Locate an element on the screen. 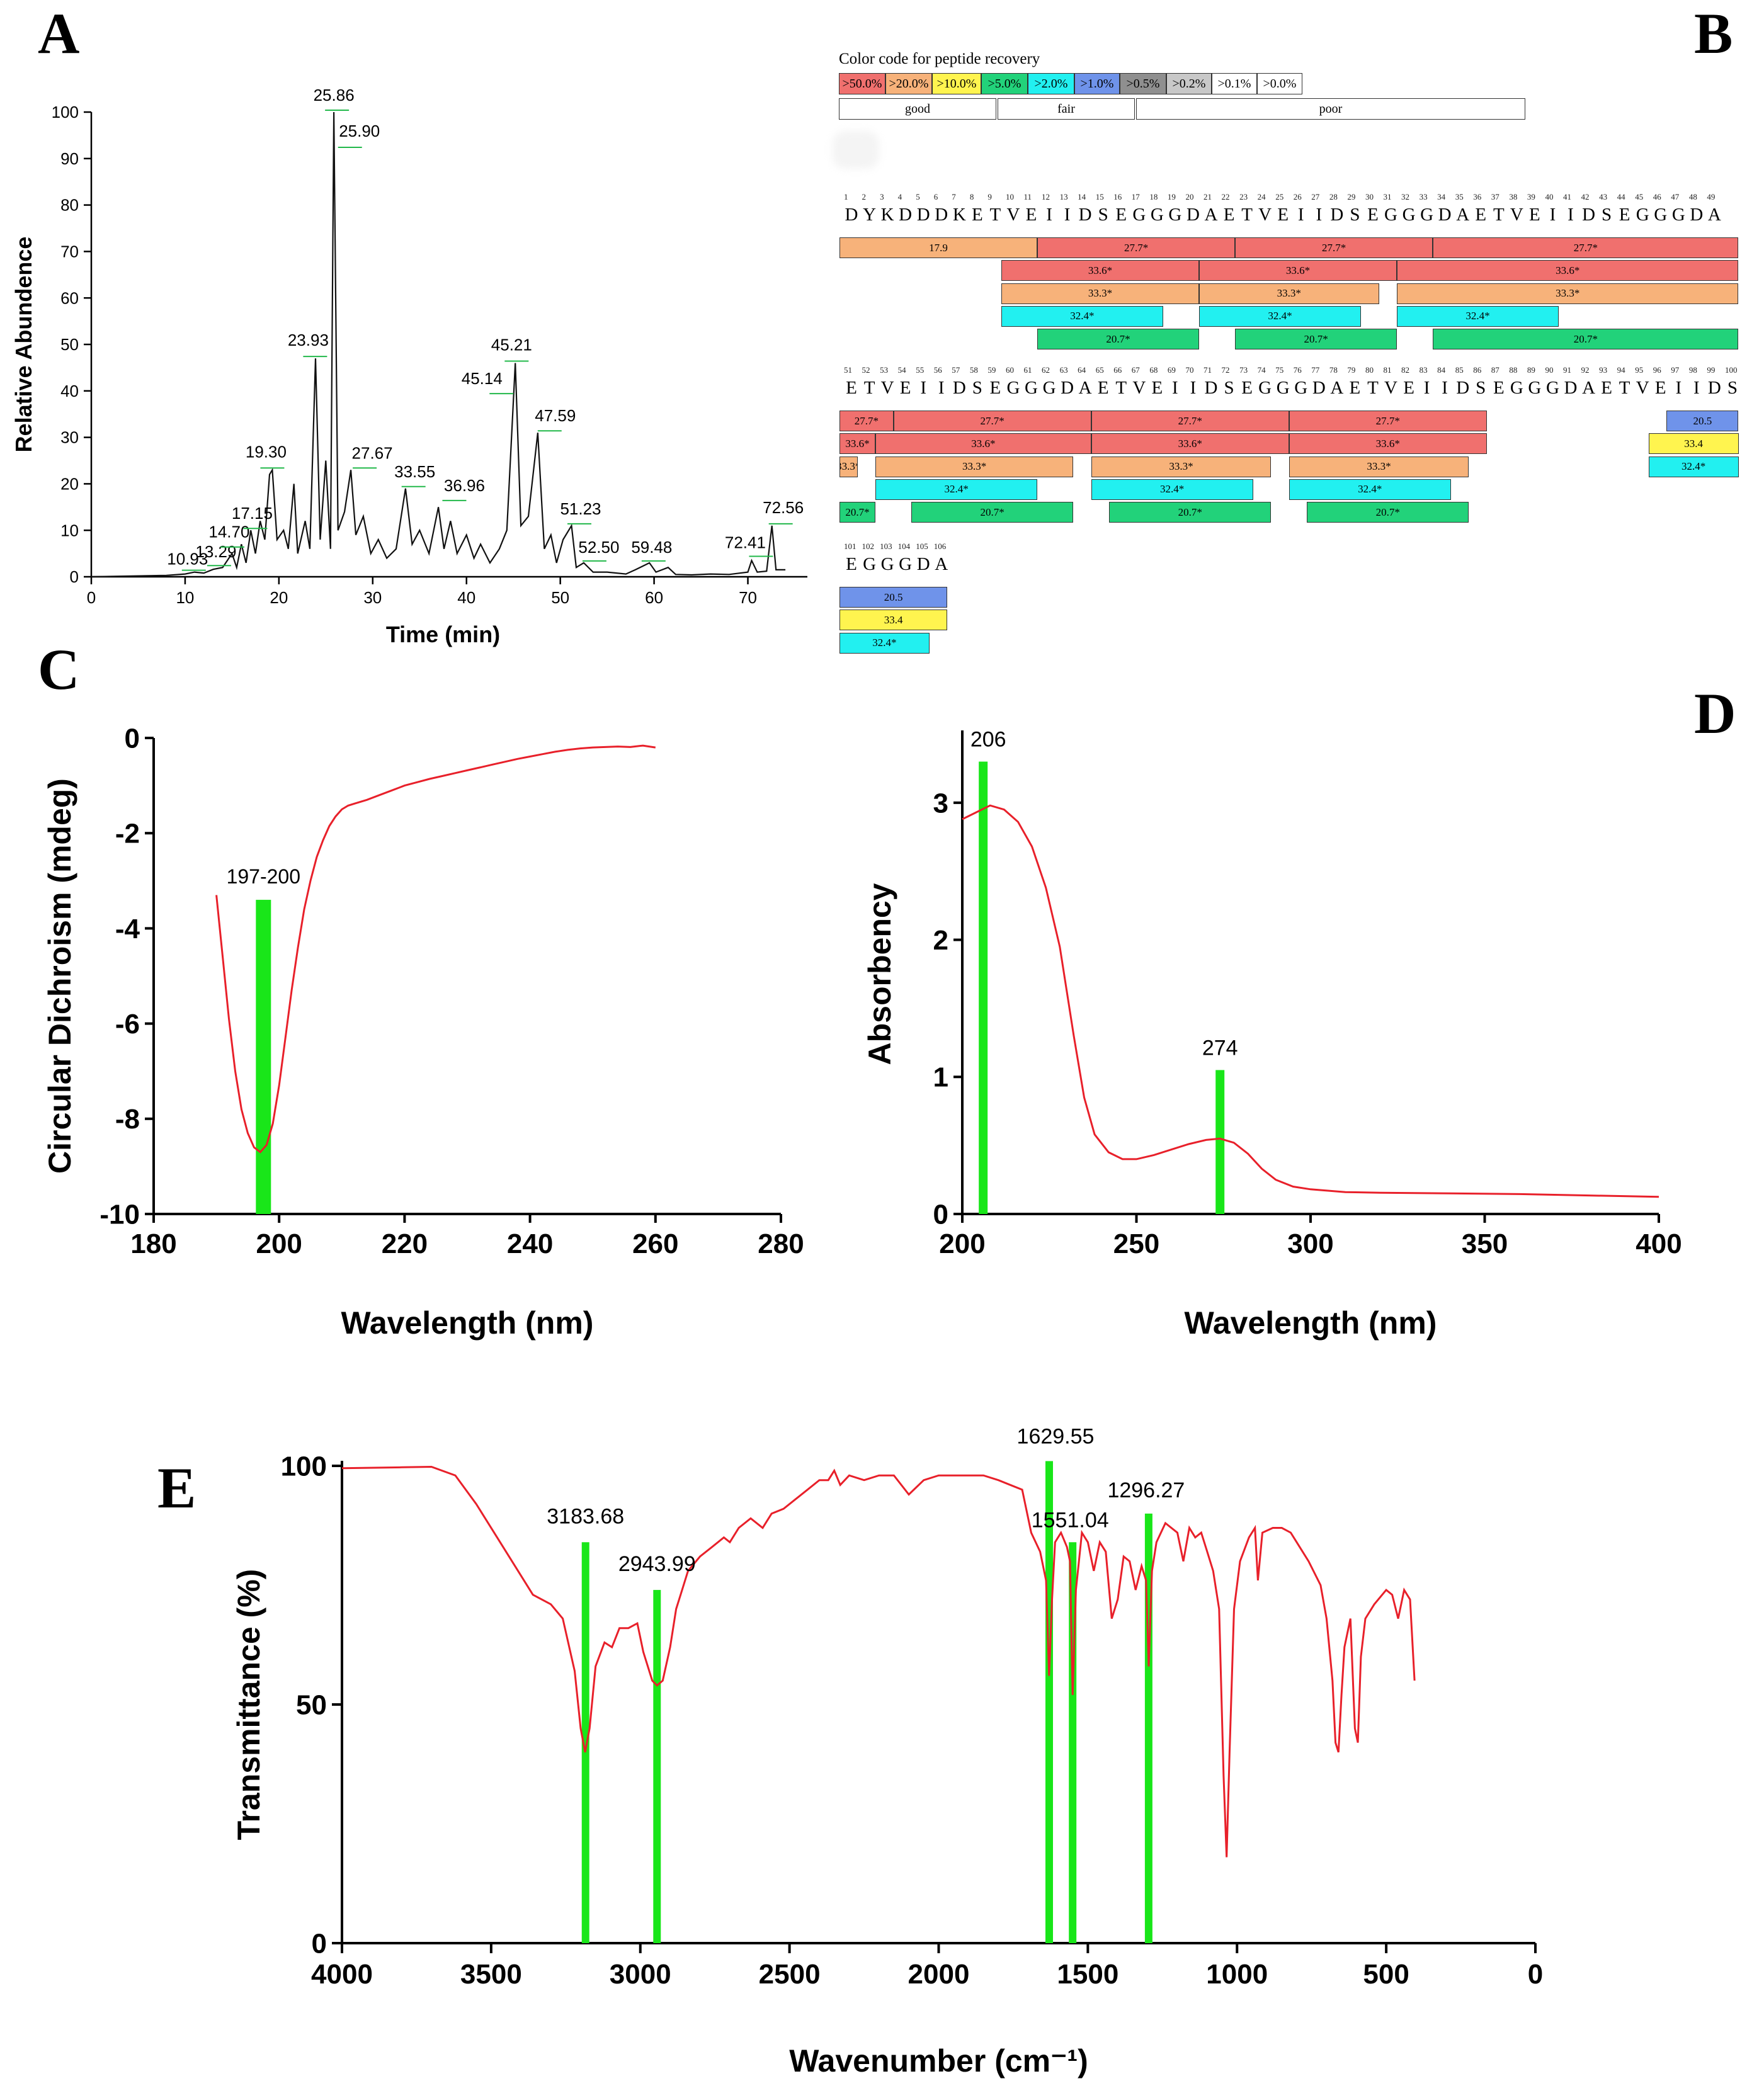 This screenshot has height=2093, width=1764. residue-number: 98 is located at coordinates (1692, 370).